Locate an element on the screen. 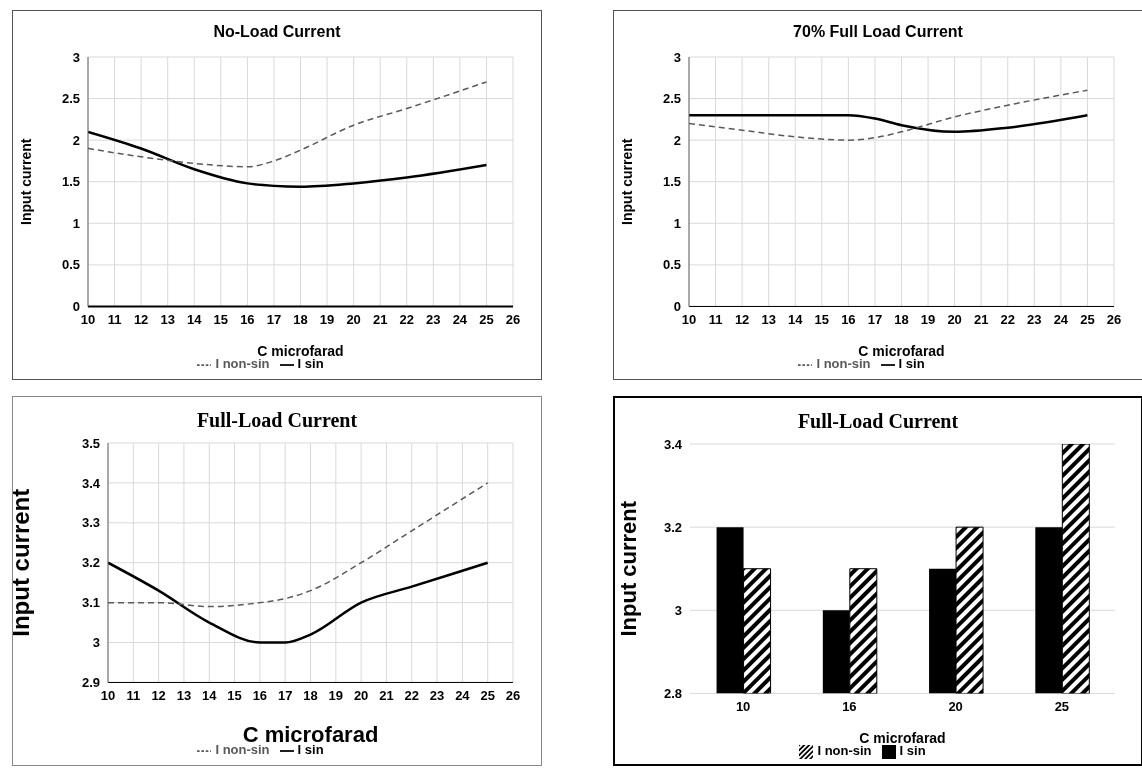 The height and width of the screenshot is (769, 1142). legend-label: I sin is located at coordinates (310, 750).